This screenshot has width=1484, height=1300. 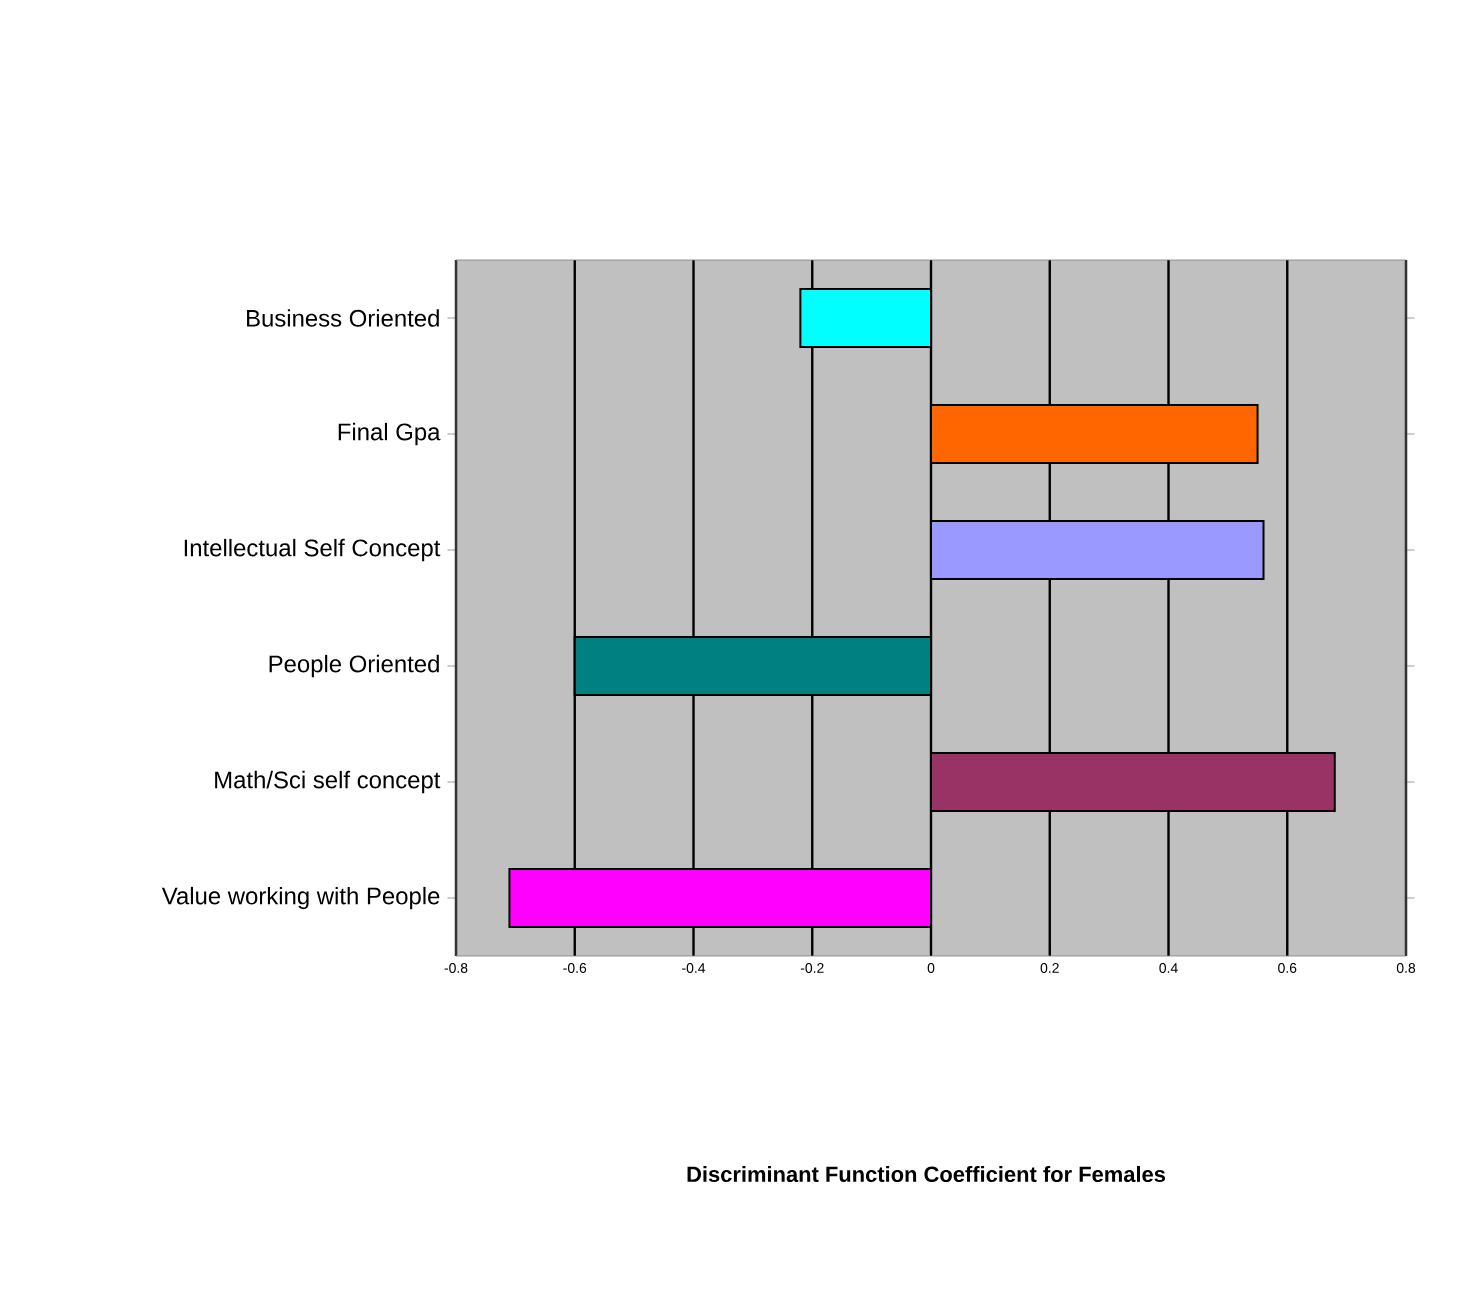 I want to click on y-tick-label: Business Oriented, so click(x=343, y=318).